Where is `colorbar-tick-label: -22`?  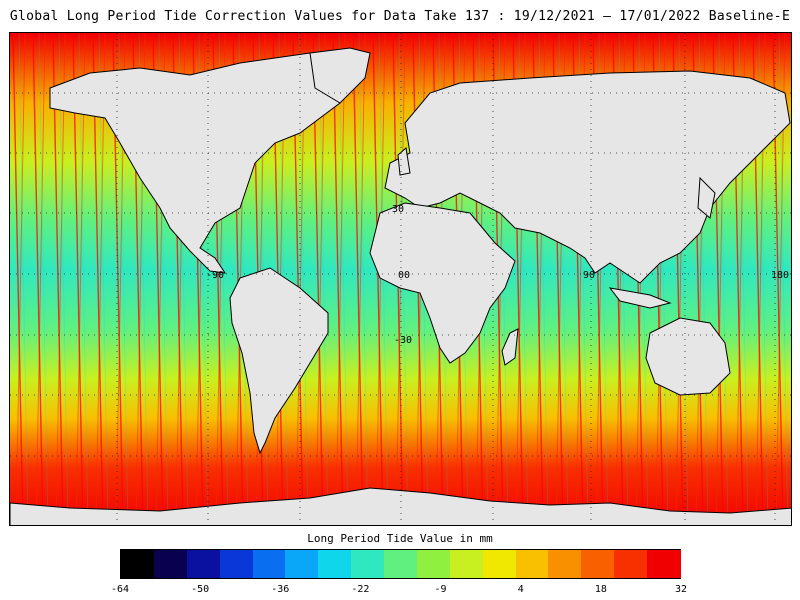
colorbar-tick-label: -22 is located at coordinates (360, 589).